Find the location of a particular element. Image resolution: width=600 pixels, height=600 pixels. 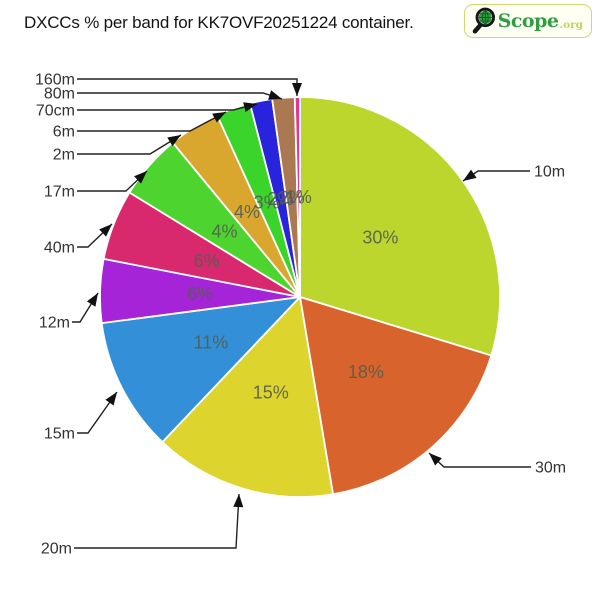

band-label-30m: 30m is located at coordinates (550, 468).